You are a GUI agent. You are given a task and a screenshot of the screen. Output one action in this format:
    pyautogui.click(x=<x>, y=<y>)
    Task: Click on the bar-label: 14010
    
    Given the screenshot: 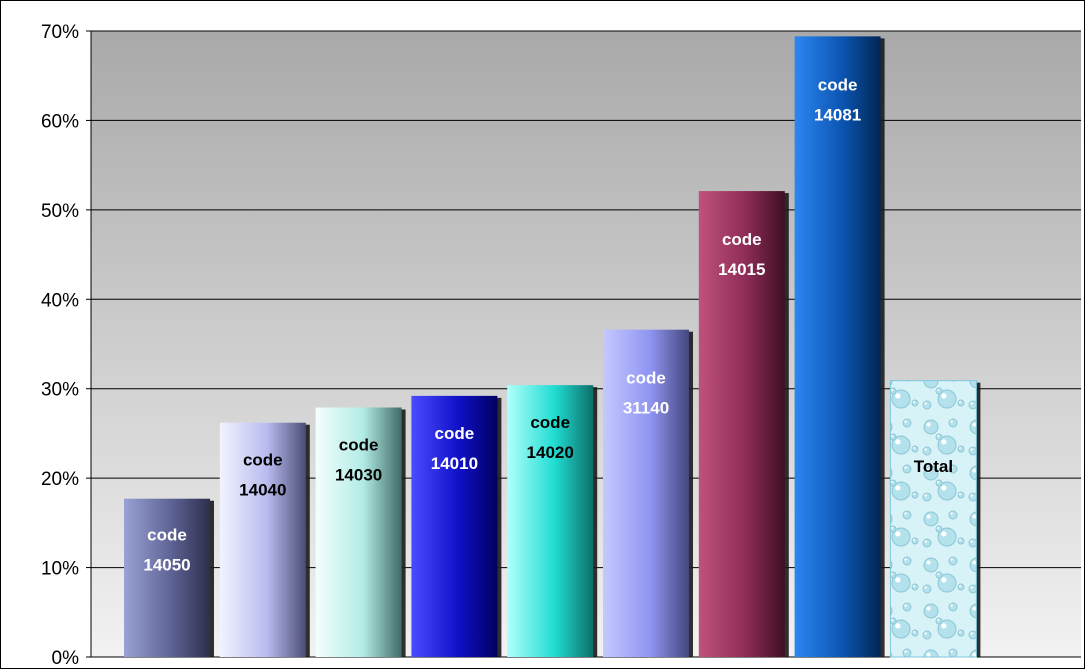 What is the action you would take?
    pyautogui.click(x=454, y=463)
    